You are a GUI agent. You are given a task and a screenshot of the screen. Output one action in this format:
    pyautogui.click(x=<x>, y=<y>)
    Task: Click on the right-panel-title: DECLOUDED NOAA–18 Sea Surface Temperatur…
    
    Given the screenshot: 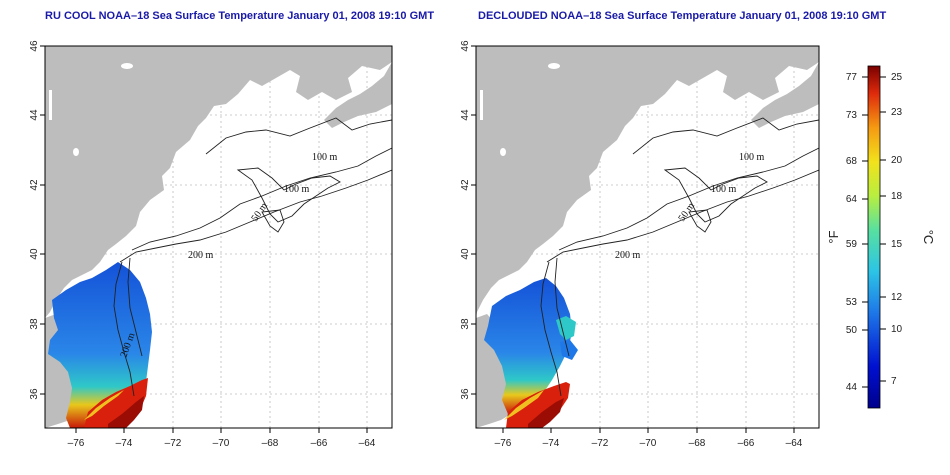 What is the action you would take?
    pyautogui.click(x=682, y=16)
    